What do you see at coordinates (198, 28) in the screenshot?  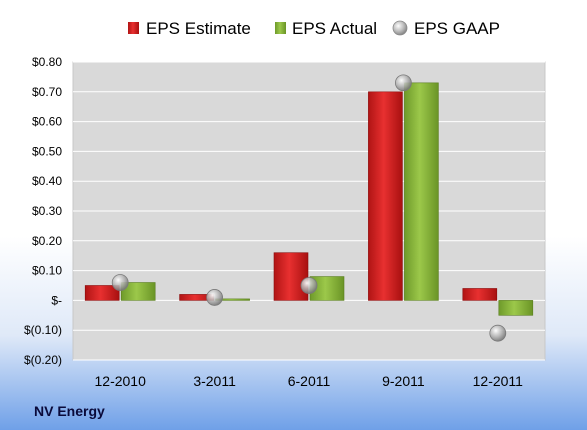 I see `legend-label-estimate: EPS Estimate` at bounding box center [198, 28].